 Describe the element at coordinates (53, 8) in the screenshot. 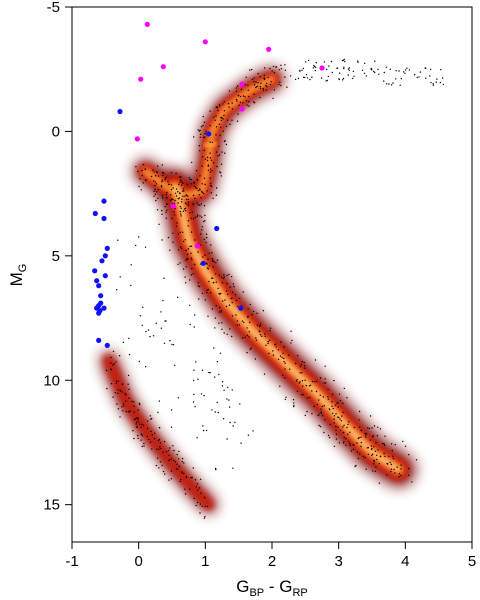

I see `y-tick-label: -5` at that location.